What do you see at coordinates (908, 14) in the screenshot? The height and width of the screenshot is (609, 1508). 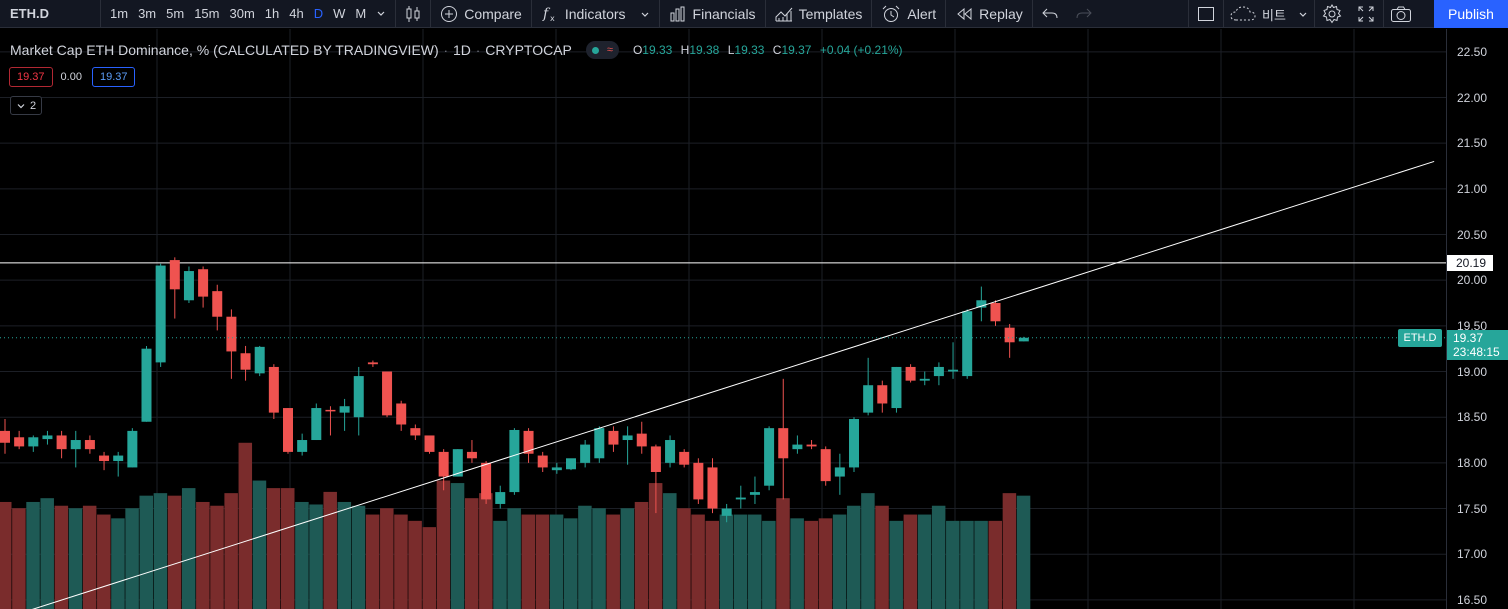 I see `alert-button: Alert` at bounding box center [908, 14].